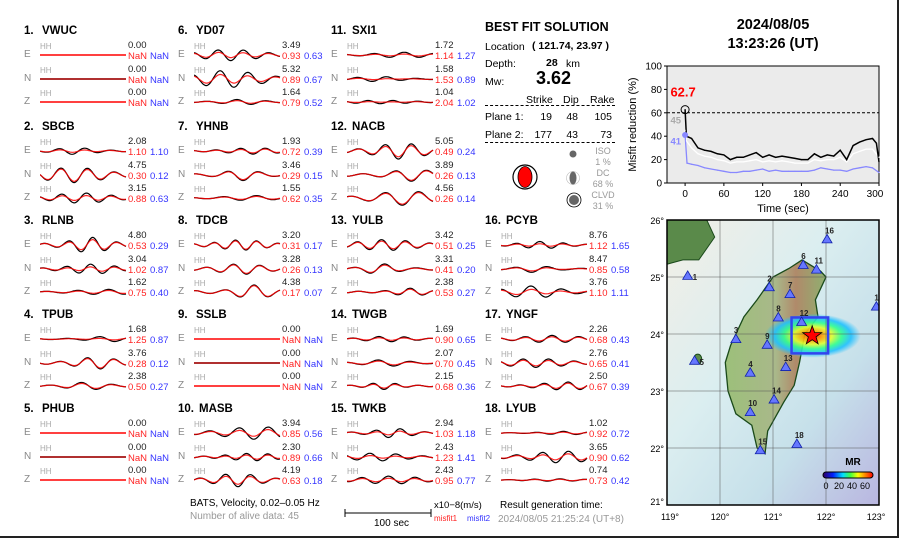  What do you see at coordinates (444, 340) in the screenshot?
I see `misfit1-value: 0.90` at bounding box center [444, 340].